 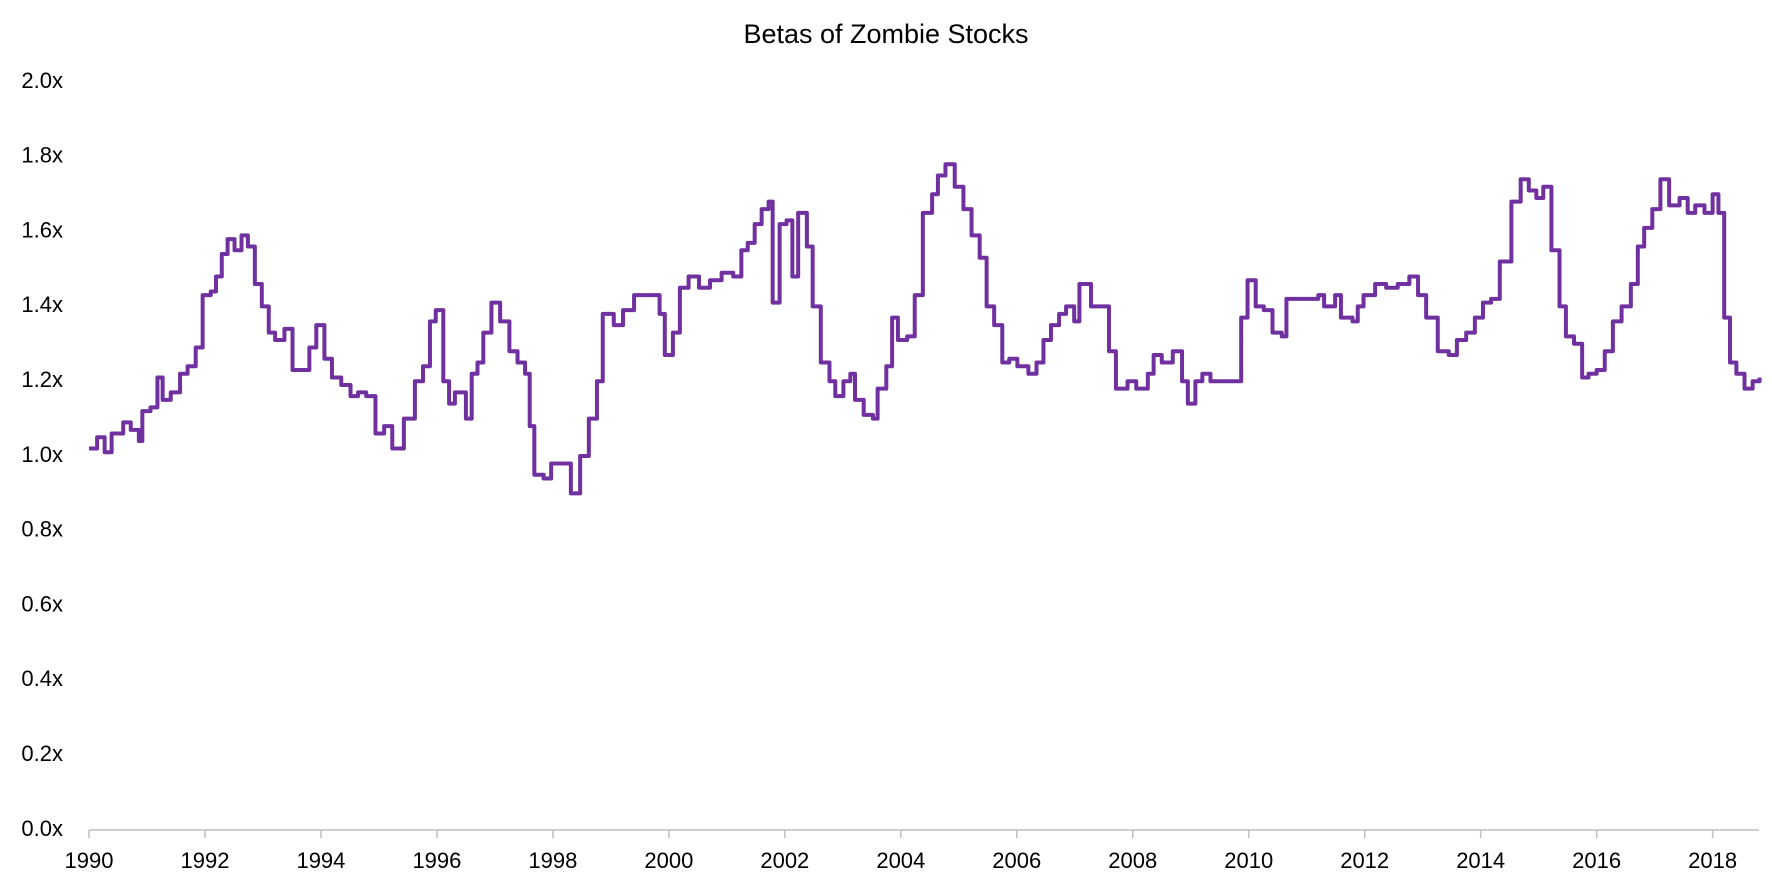 I want to click on x-tick-label: 1998, so click(x=552, y=860).